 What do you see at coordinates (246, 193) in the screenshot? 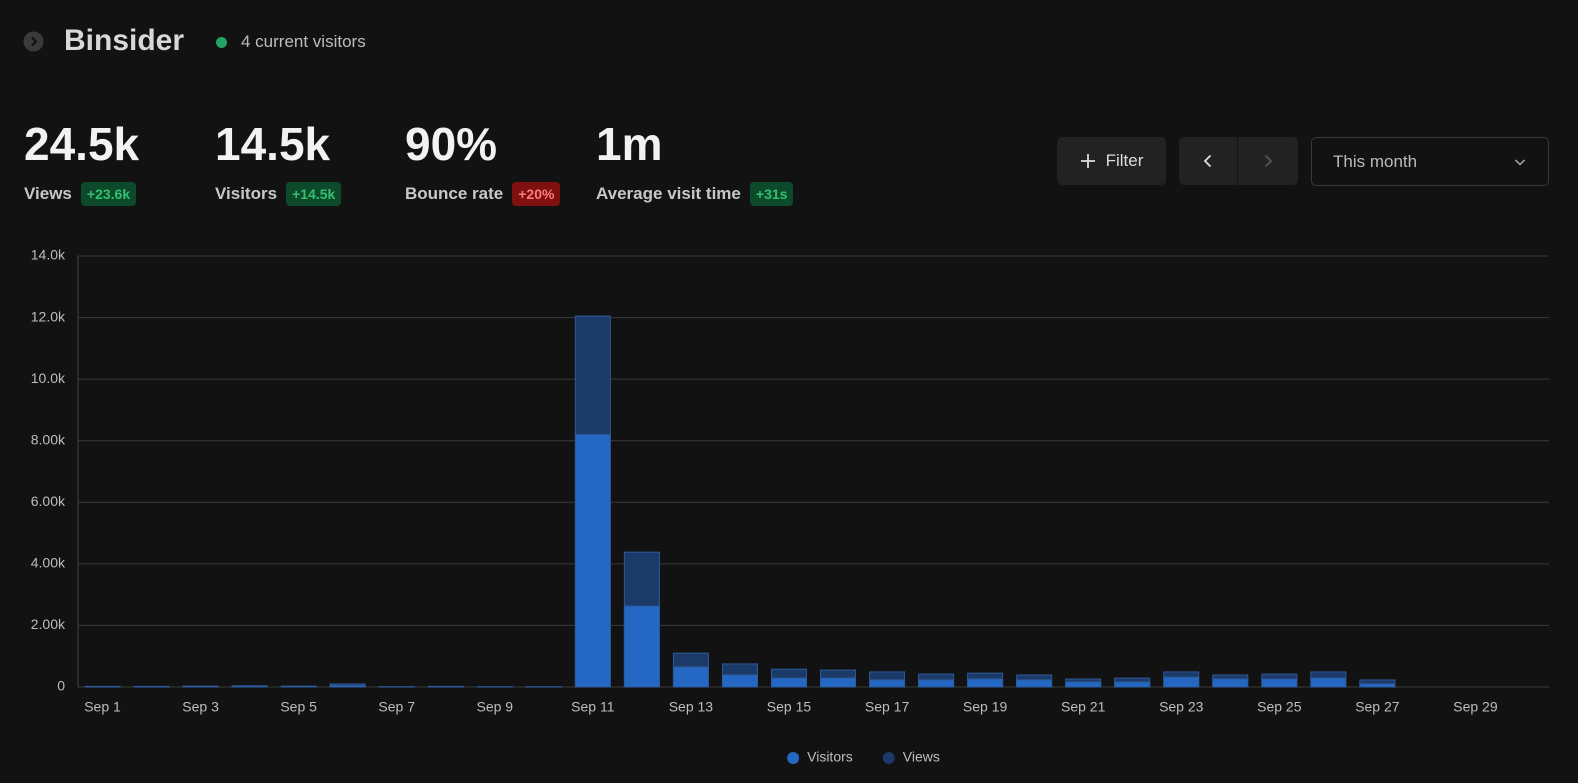
I see `metric-label: Visitors` at bounding box center [246, 193].